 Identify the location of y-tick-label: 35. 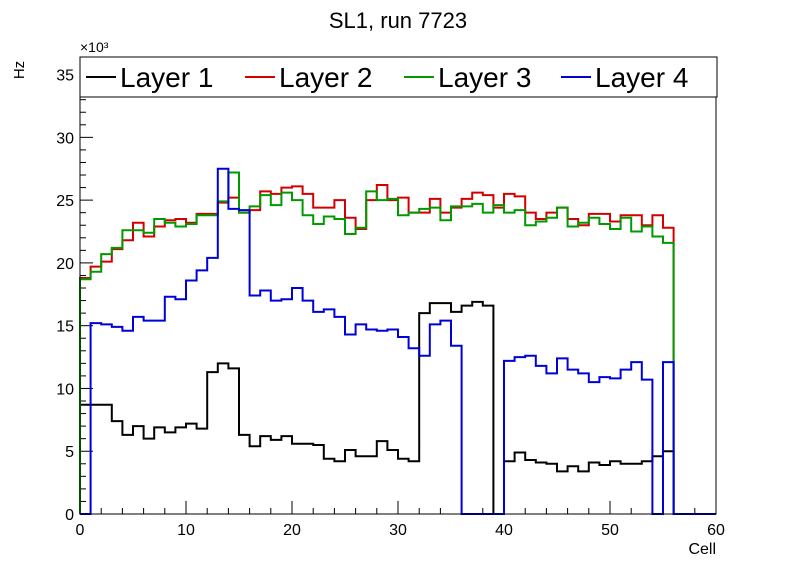
(65, 76).